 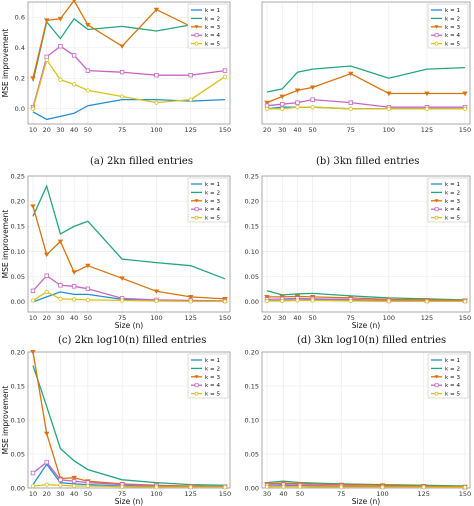 I want to click on y-tick-label: 0.4, so click(x=20, y=48).